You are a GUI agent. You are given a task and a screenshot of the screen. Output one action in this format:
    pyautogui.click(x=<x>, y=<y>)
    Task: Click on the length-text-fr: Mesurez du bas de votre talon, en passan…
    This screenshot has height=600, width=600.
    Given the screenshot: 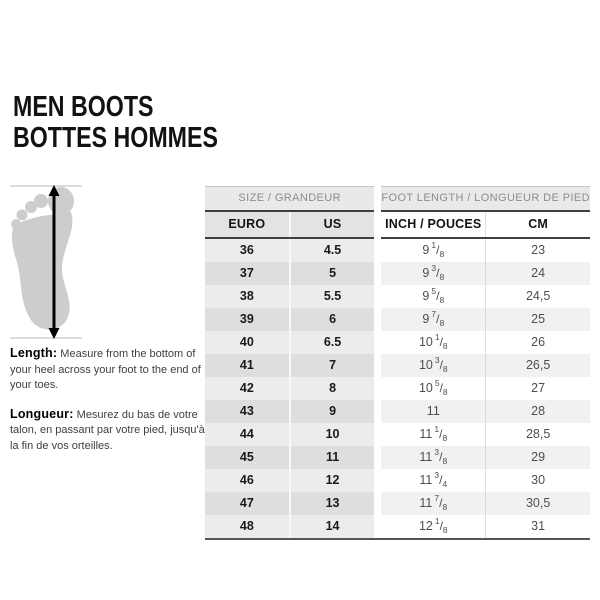 What is the action you would take?
    pyautogui.click(x=107, y=430)
    